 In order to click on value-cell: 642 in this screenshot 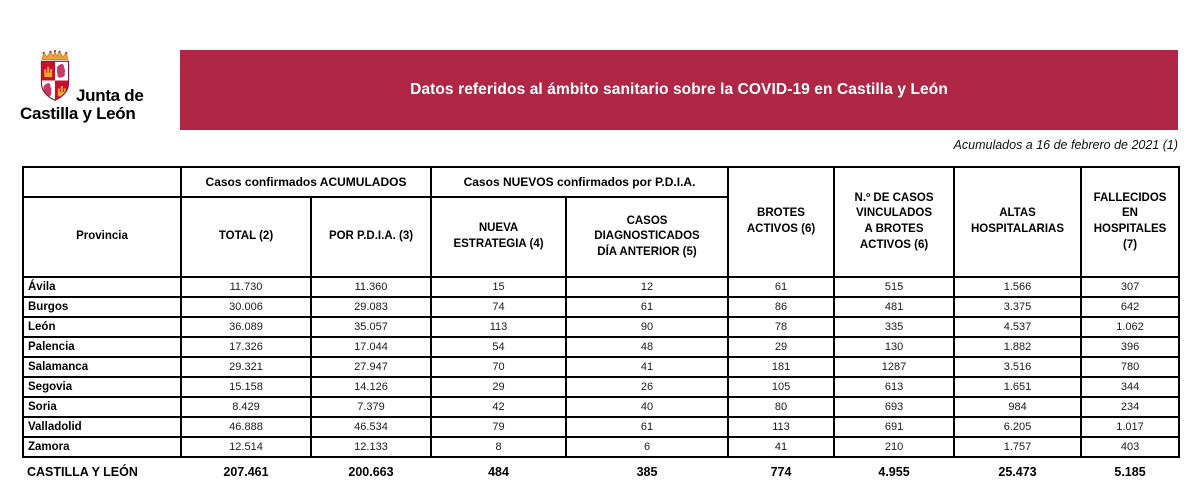, I will do `click(1130, 307)`.